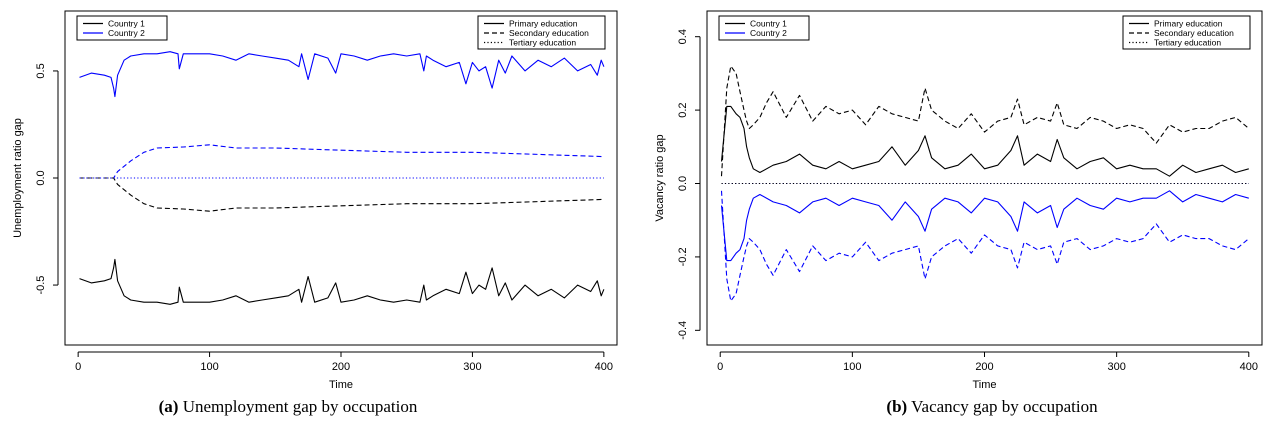 This screenshot has width=1268, height=430. I want to click on panel-b-x-tick-label-1: 100, so click(852, 367).